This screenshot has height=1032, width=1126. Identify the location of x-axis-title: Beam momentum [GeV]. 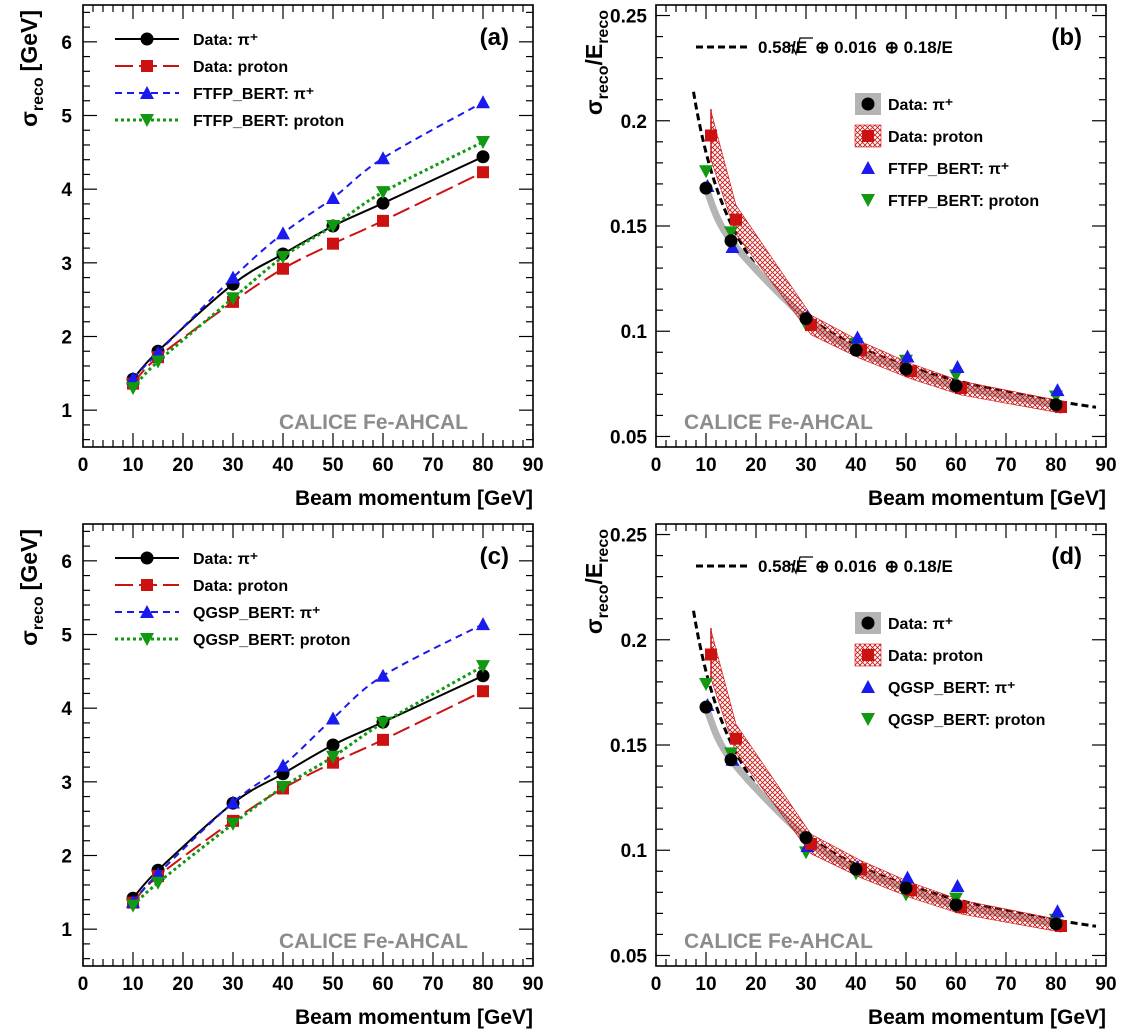
(987, 498).